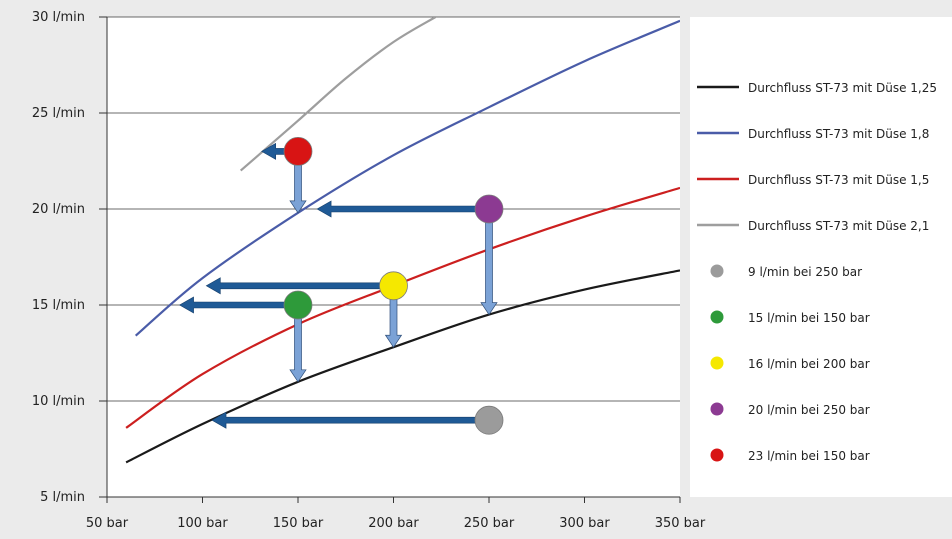 Image resolution: width=952 pixels, height=539 pixels. Describe the element at coordinates (809, 410) in the screenshot. I see `legend-label: 20 l/min bei 250 bar` at that location.